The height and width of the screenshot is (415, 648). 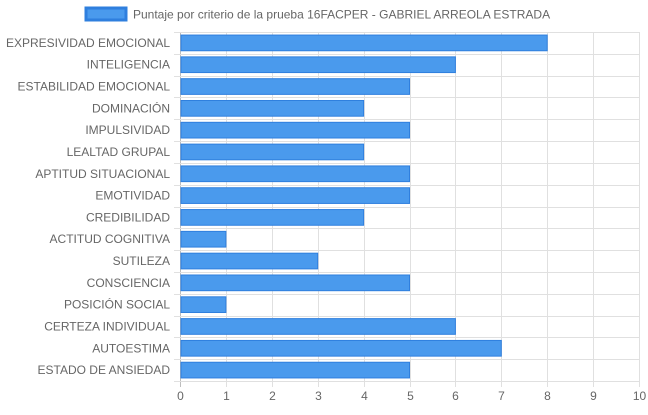 What do you see at coordinates (119, 152) in the screenshot?
I see `y-category-label: LEALTAD GRUPAL` at bounding box center [119, 152].